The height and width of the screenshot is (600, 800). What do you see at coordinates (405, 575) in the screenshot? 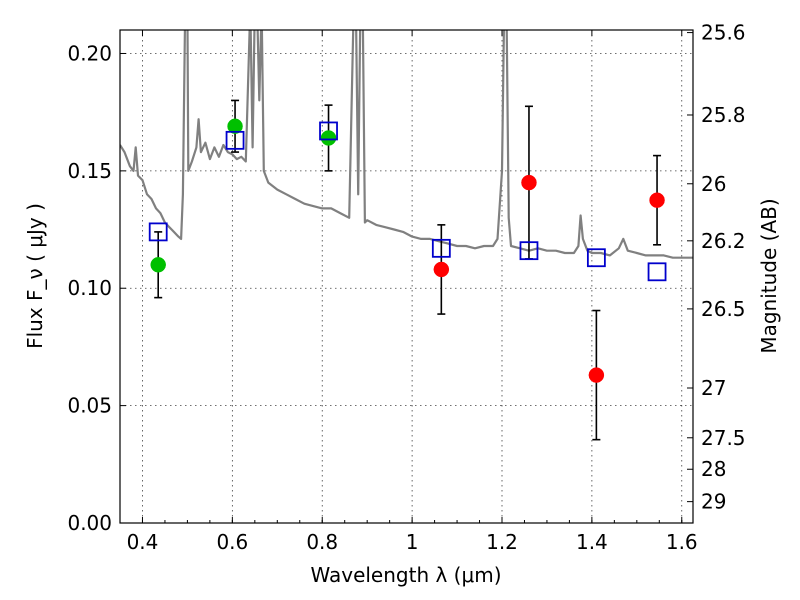
I see `x-axis-label: Wavelength λ (μm)` at bounding box center [405, 575].